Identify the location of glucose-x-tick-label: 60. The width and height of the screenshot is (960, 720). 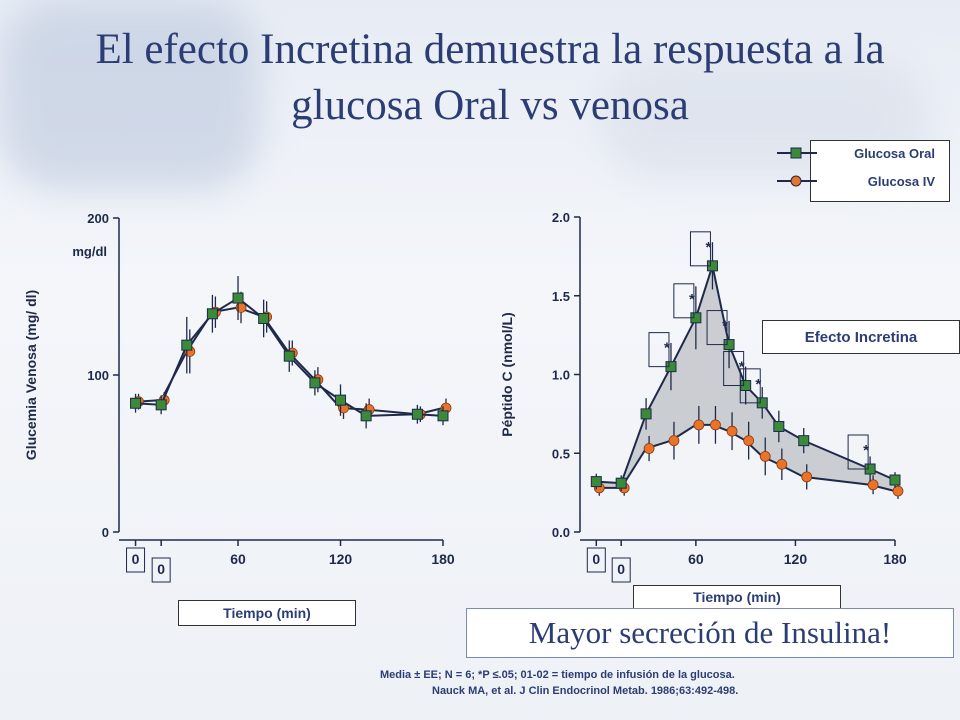
(238, 559).